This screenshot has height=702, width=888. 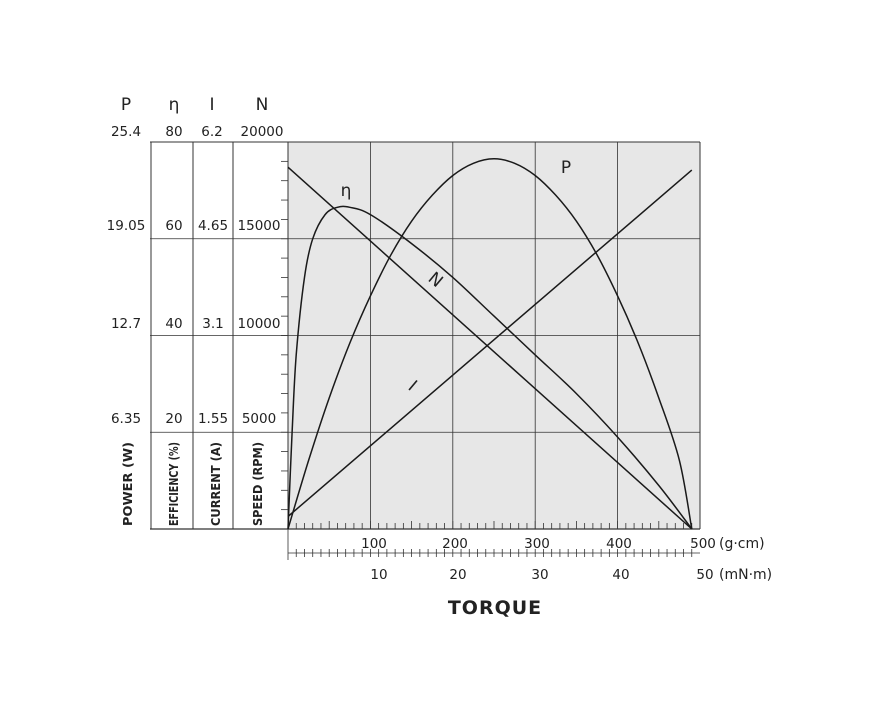 What do you see at coordinates (211, 132) in the screenshot?
I see `current-tick-max: 6.2` at bounding box center [211, 132].